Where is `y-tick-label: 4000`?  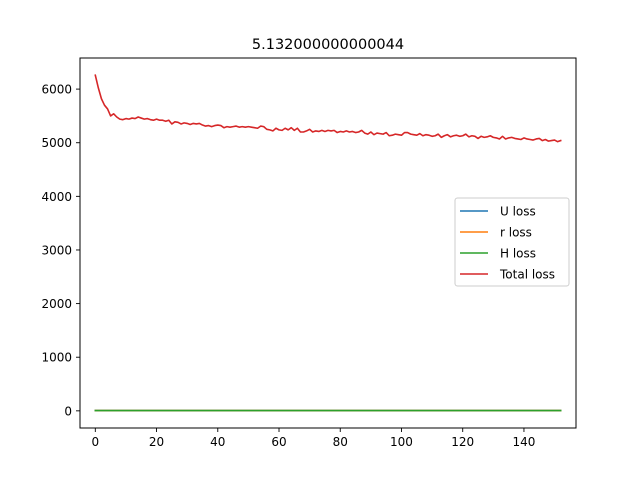 y-tick-label: 4000 is located at coordinates (56, 197).